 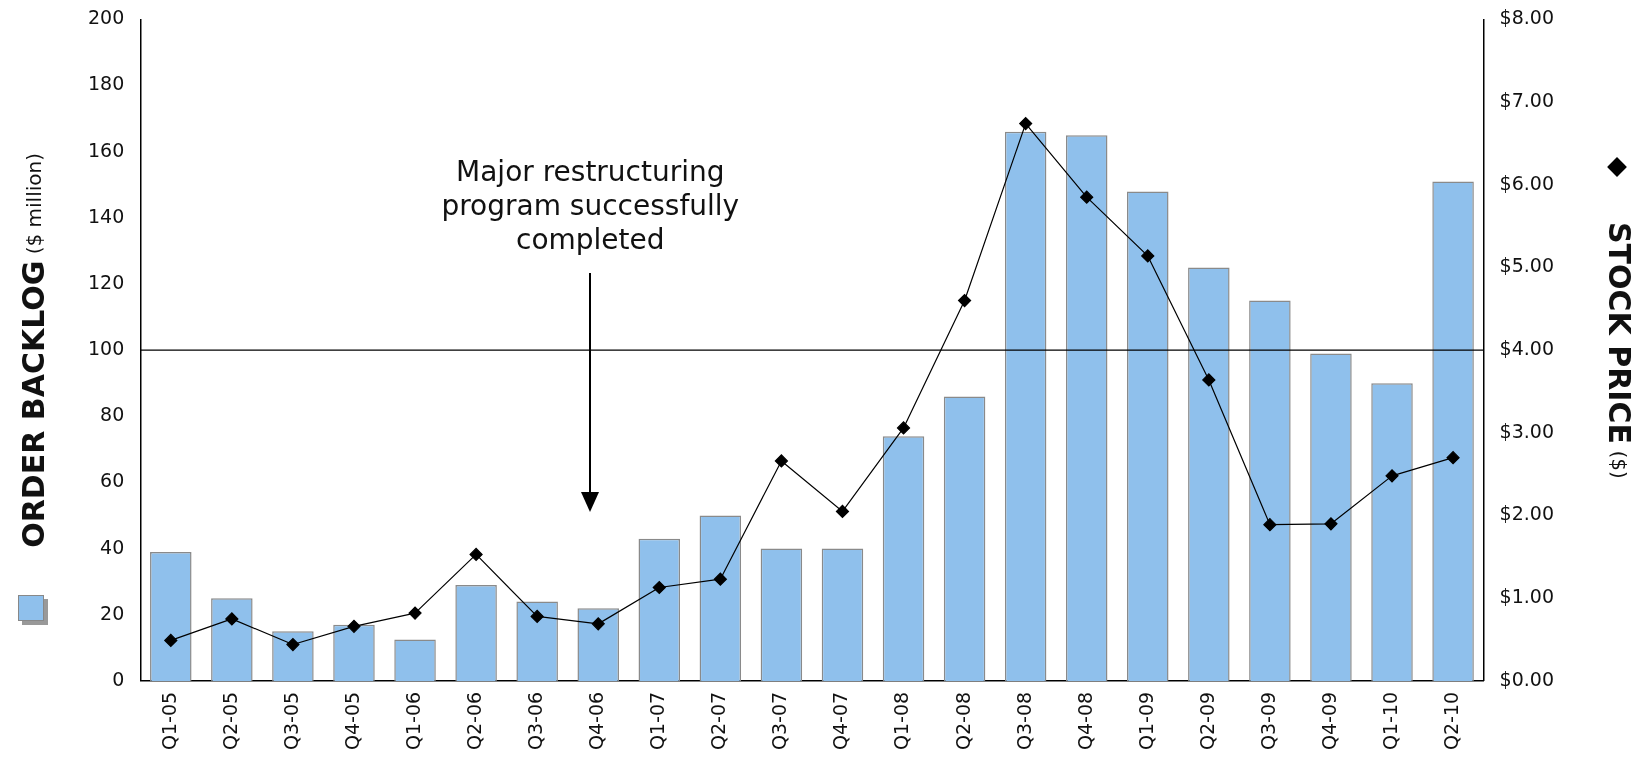 I want to click on y2-tick-label: $2.00, so click(x=1527, y=513).